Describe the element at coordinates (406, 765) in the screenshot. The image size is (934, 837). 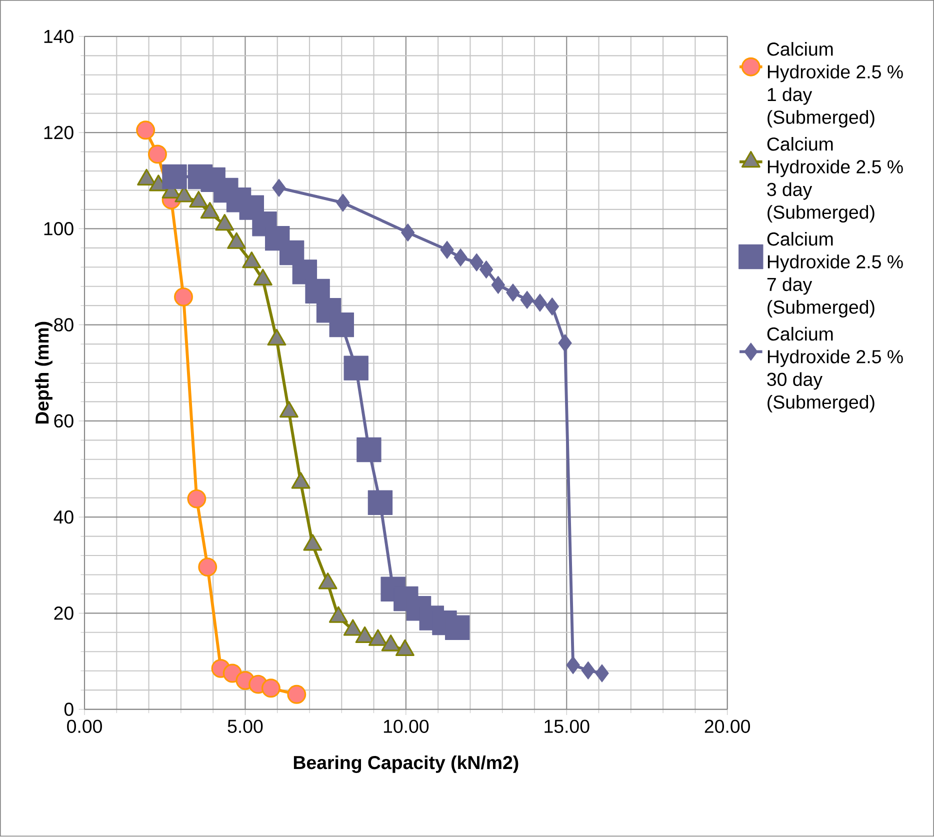
I see `x-axis-title: Bearing Capacity (kN/m2)` at that location.